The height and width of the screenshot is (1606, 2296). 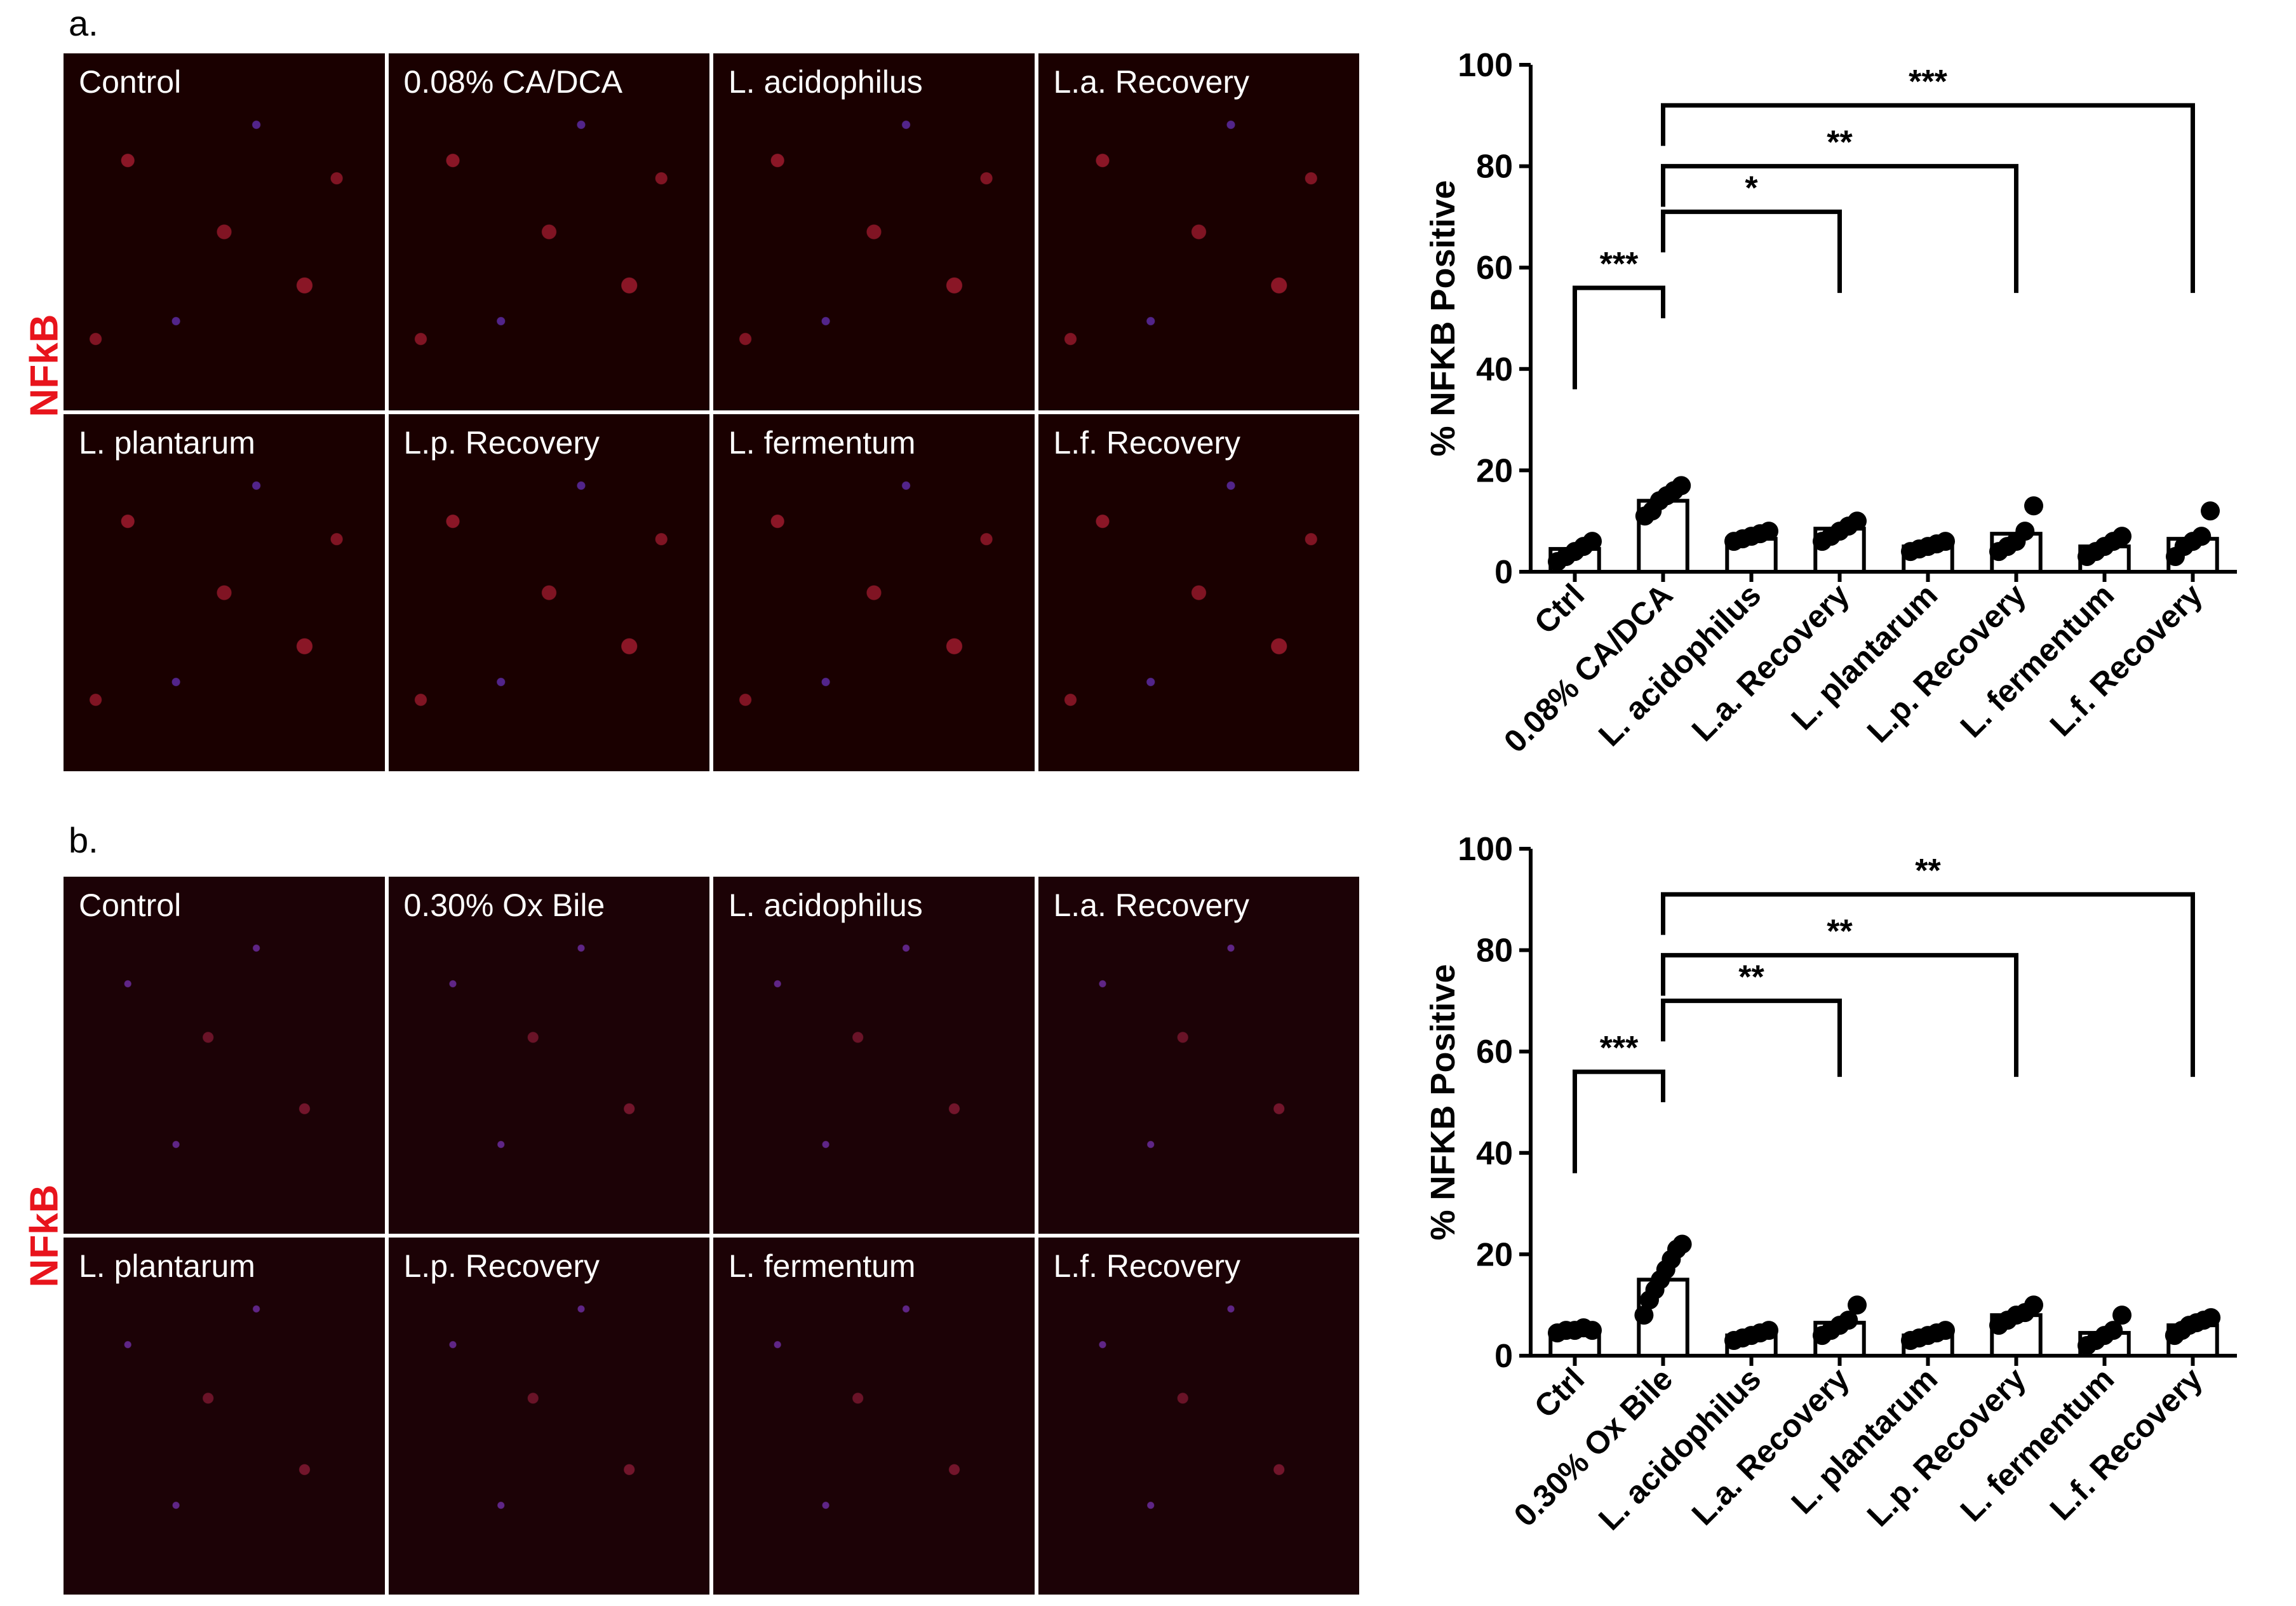 What do you see at coordinates (2038, 1445) in the screenshot?
I see `x-tick-label: L. fermentum` at bounding box center [2038, 1445].